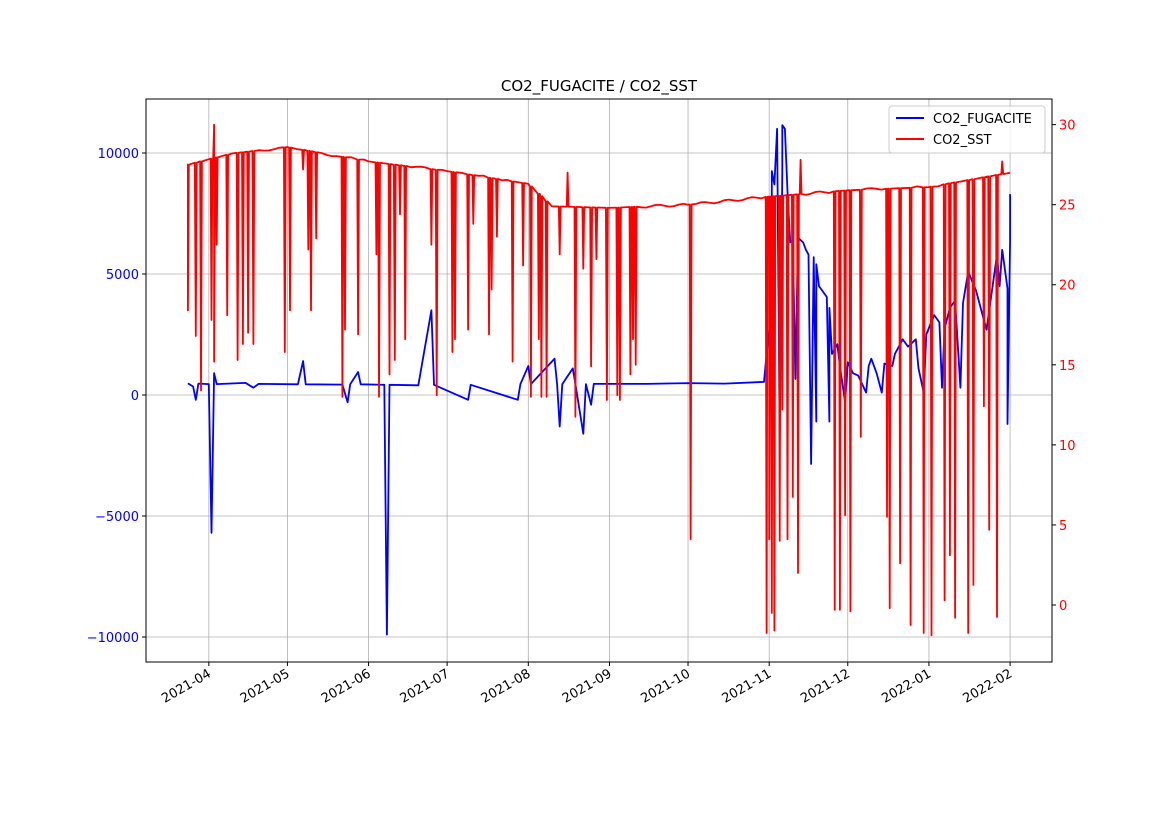 This screenshot has height=827, width=1169. Describe the element at coordinates (118, 154) in the screenshot. I see `y-left-tick-label: 10000` at that location.